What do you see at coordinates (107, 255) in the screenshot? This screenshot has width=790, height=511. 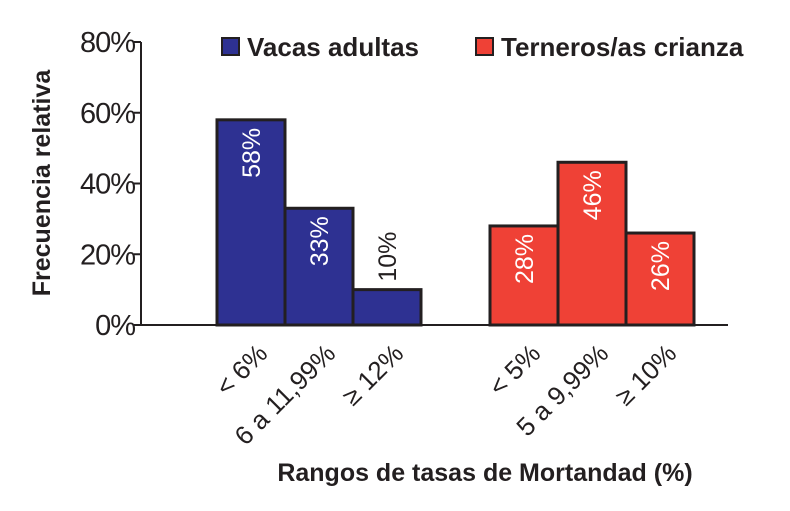 I see `y-tick-label: 20%` at bounding box center [107, 255].